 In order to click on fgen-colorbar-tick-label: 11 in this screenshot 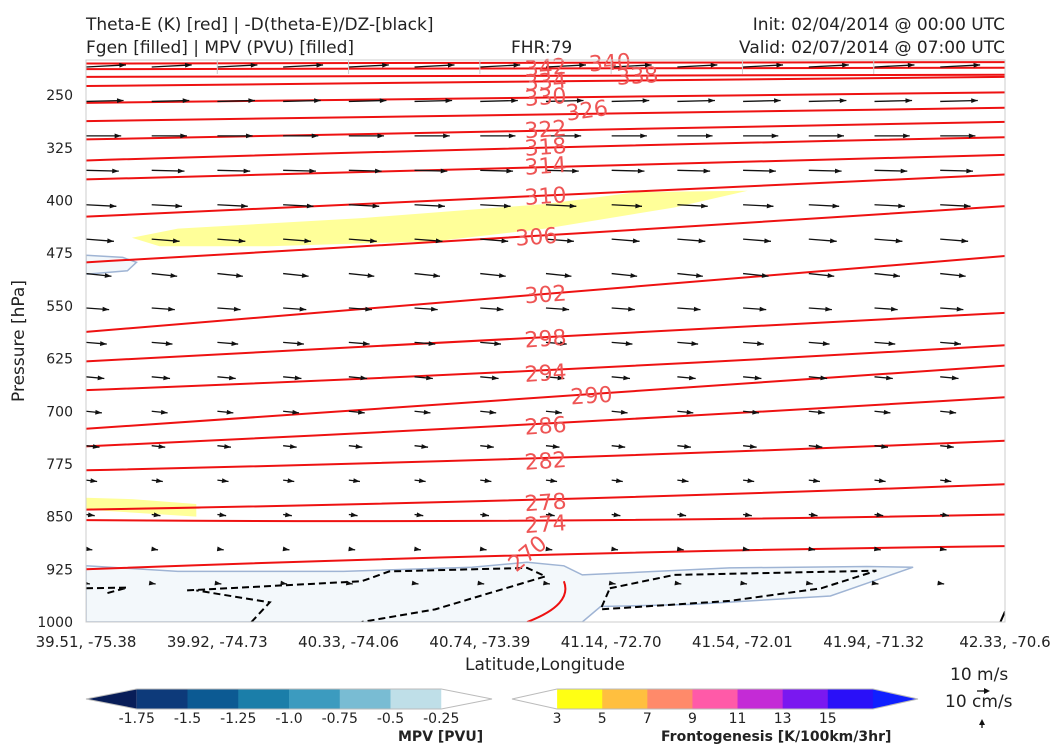, I will do `click(738, 719)`.